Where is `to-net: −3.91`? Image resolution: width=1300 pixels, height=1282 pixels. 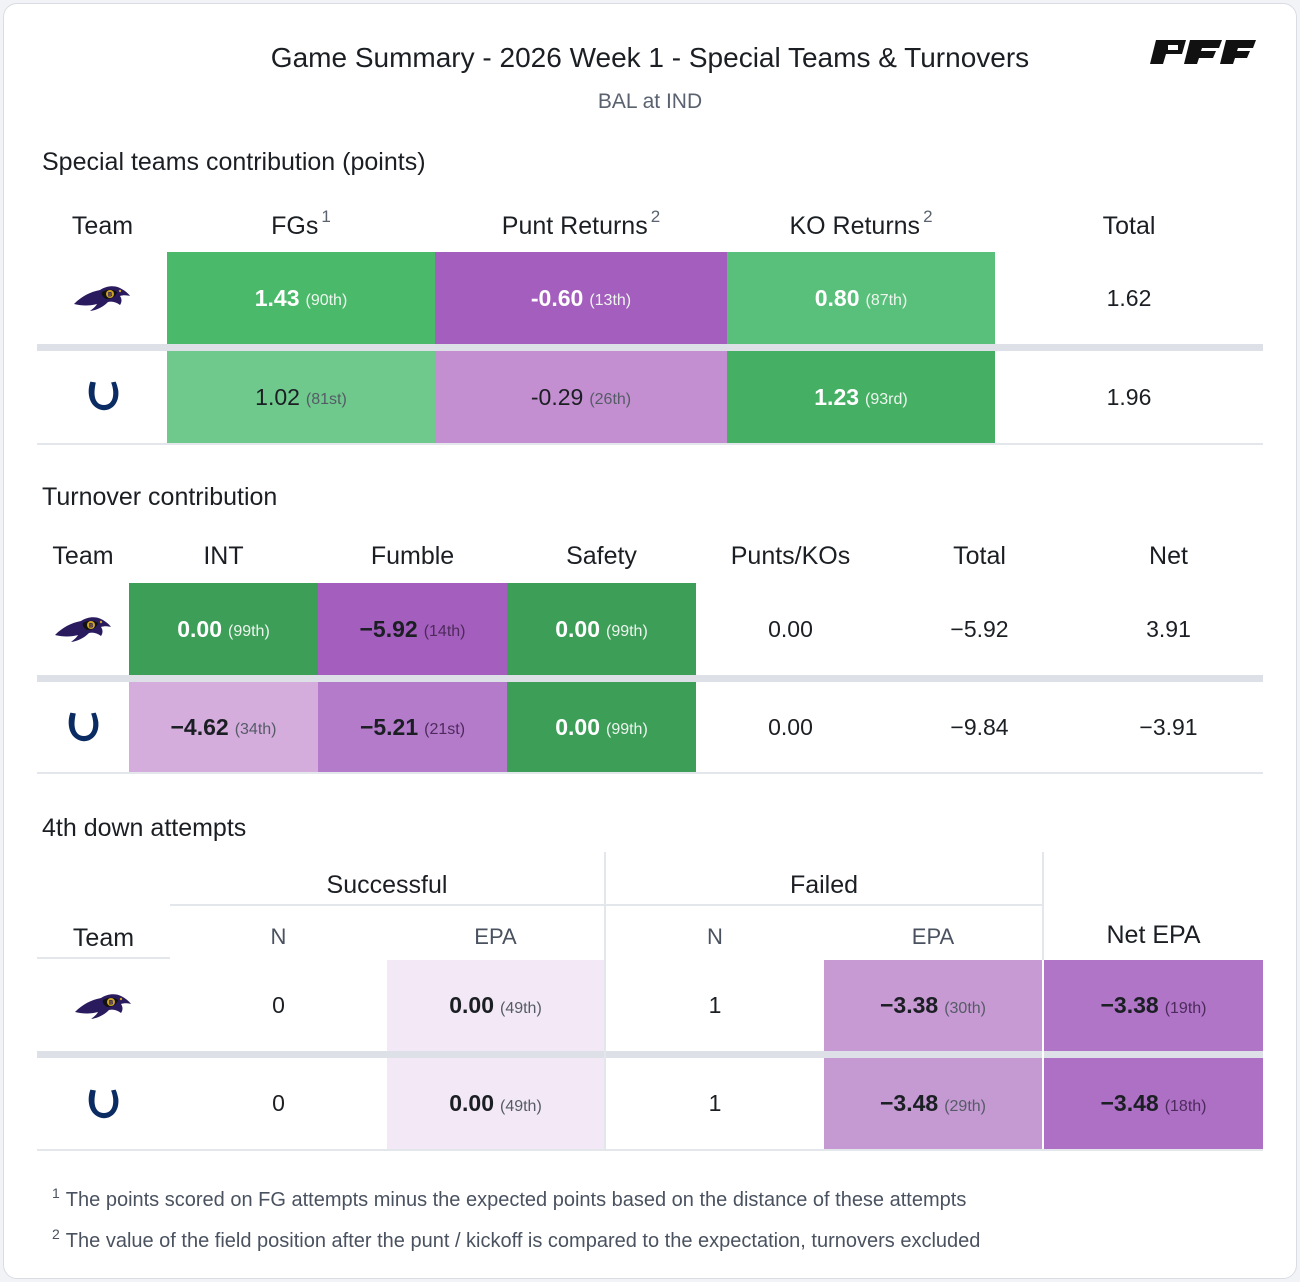
to-net: −3.91 is located at coordinates (1168, 726).